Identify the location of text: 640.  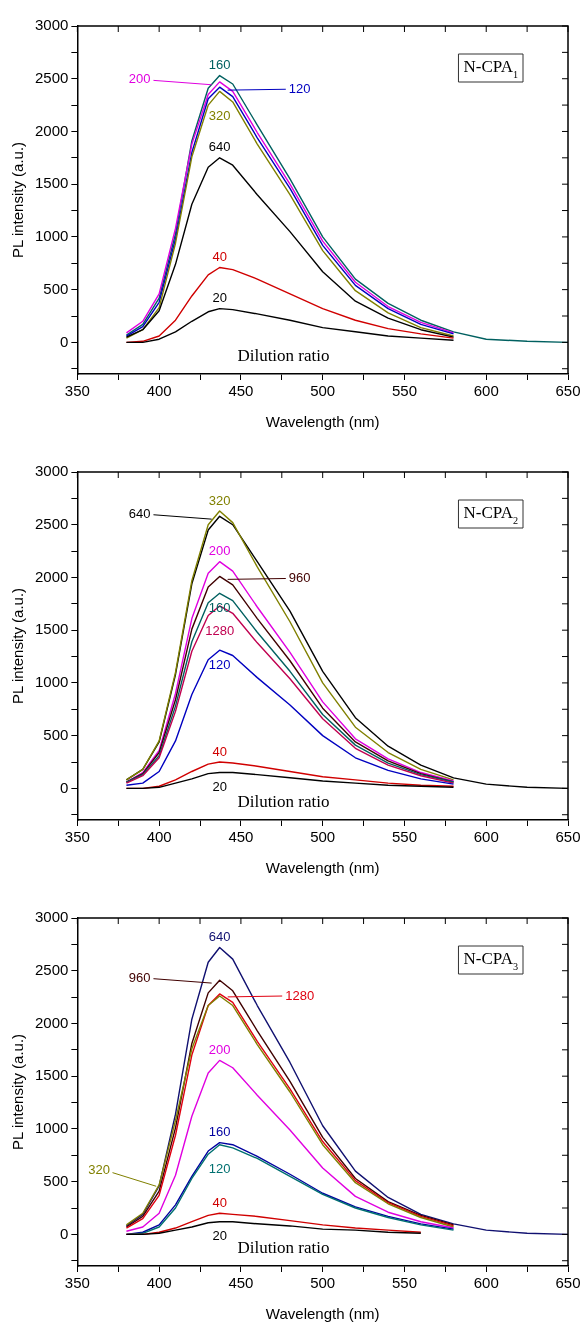
(139, 513).